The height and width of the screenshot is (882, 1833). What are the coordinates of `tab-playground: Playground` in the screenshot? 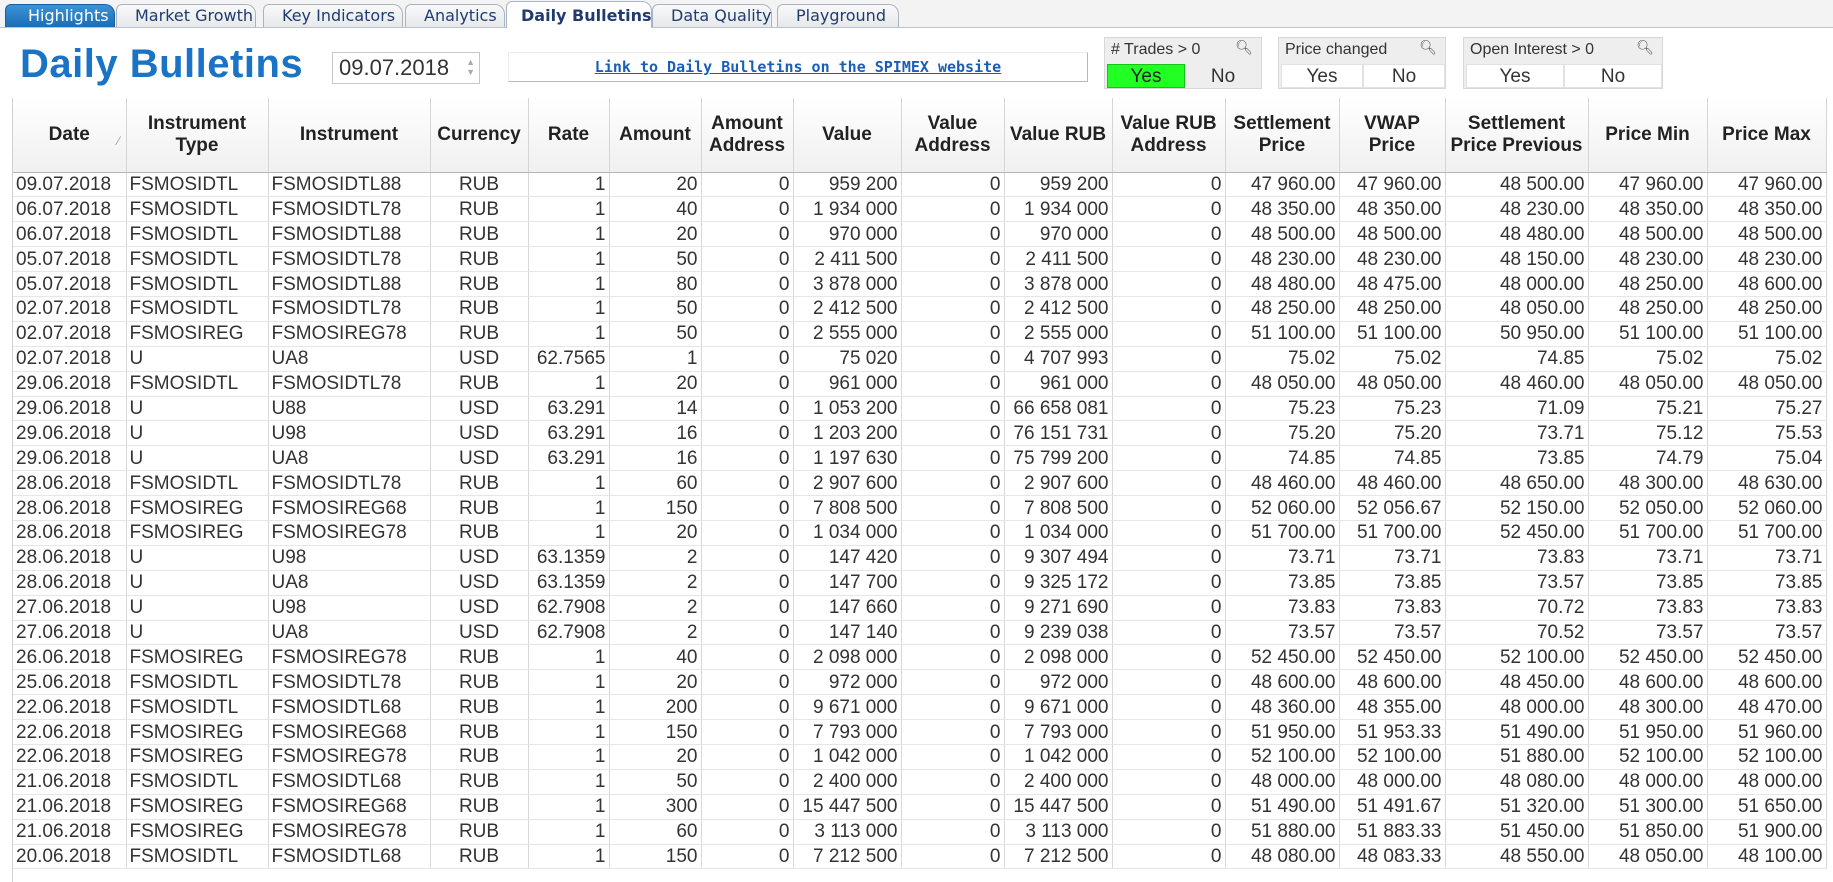 It's located at (838, 15).